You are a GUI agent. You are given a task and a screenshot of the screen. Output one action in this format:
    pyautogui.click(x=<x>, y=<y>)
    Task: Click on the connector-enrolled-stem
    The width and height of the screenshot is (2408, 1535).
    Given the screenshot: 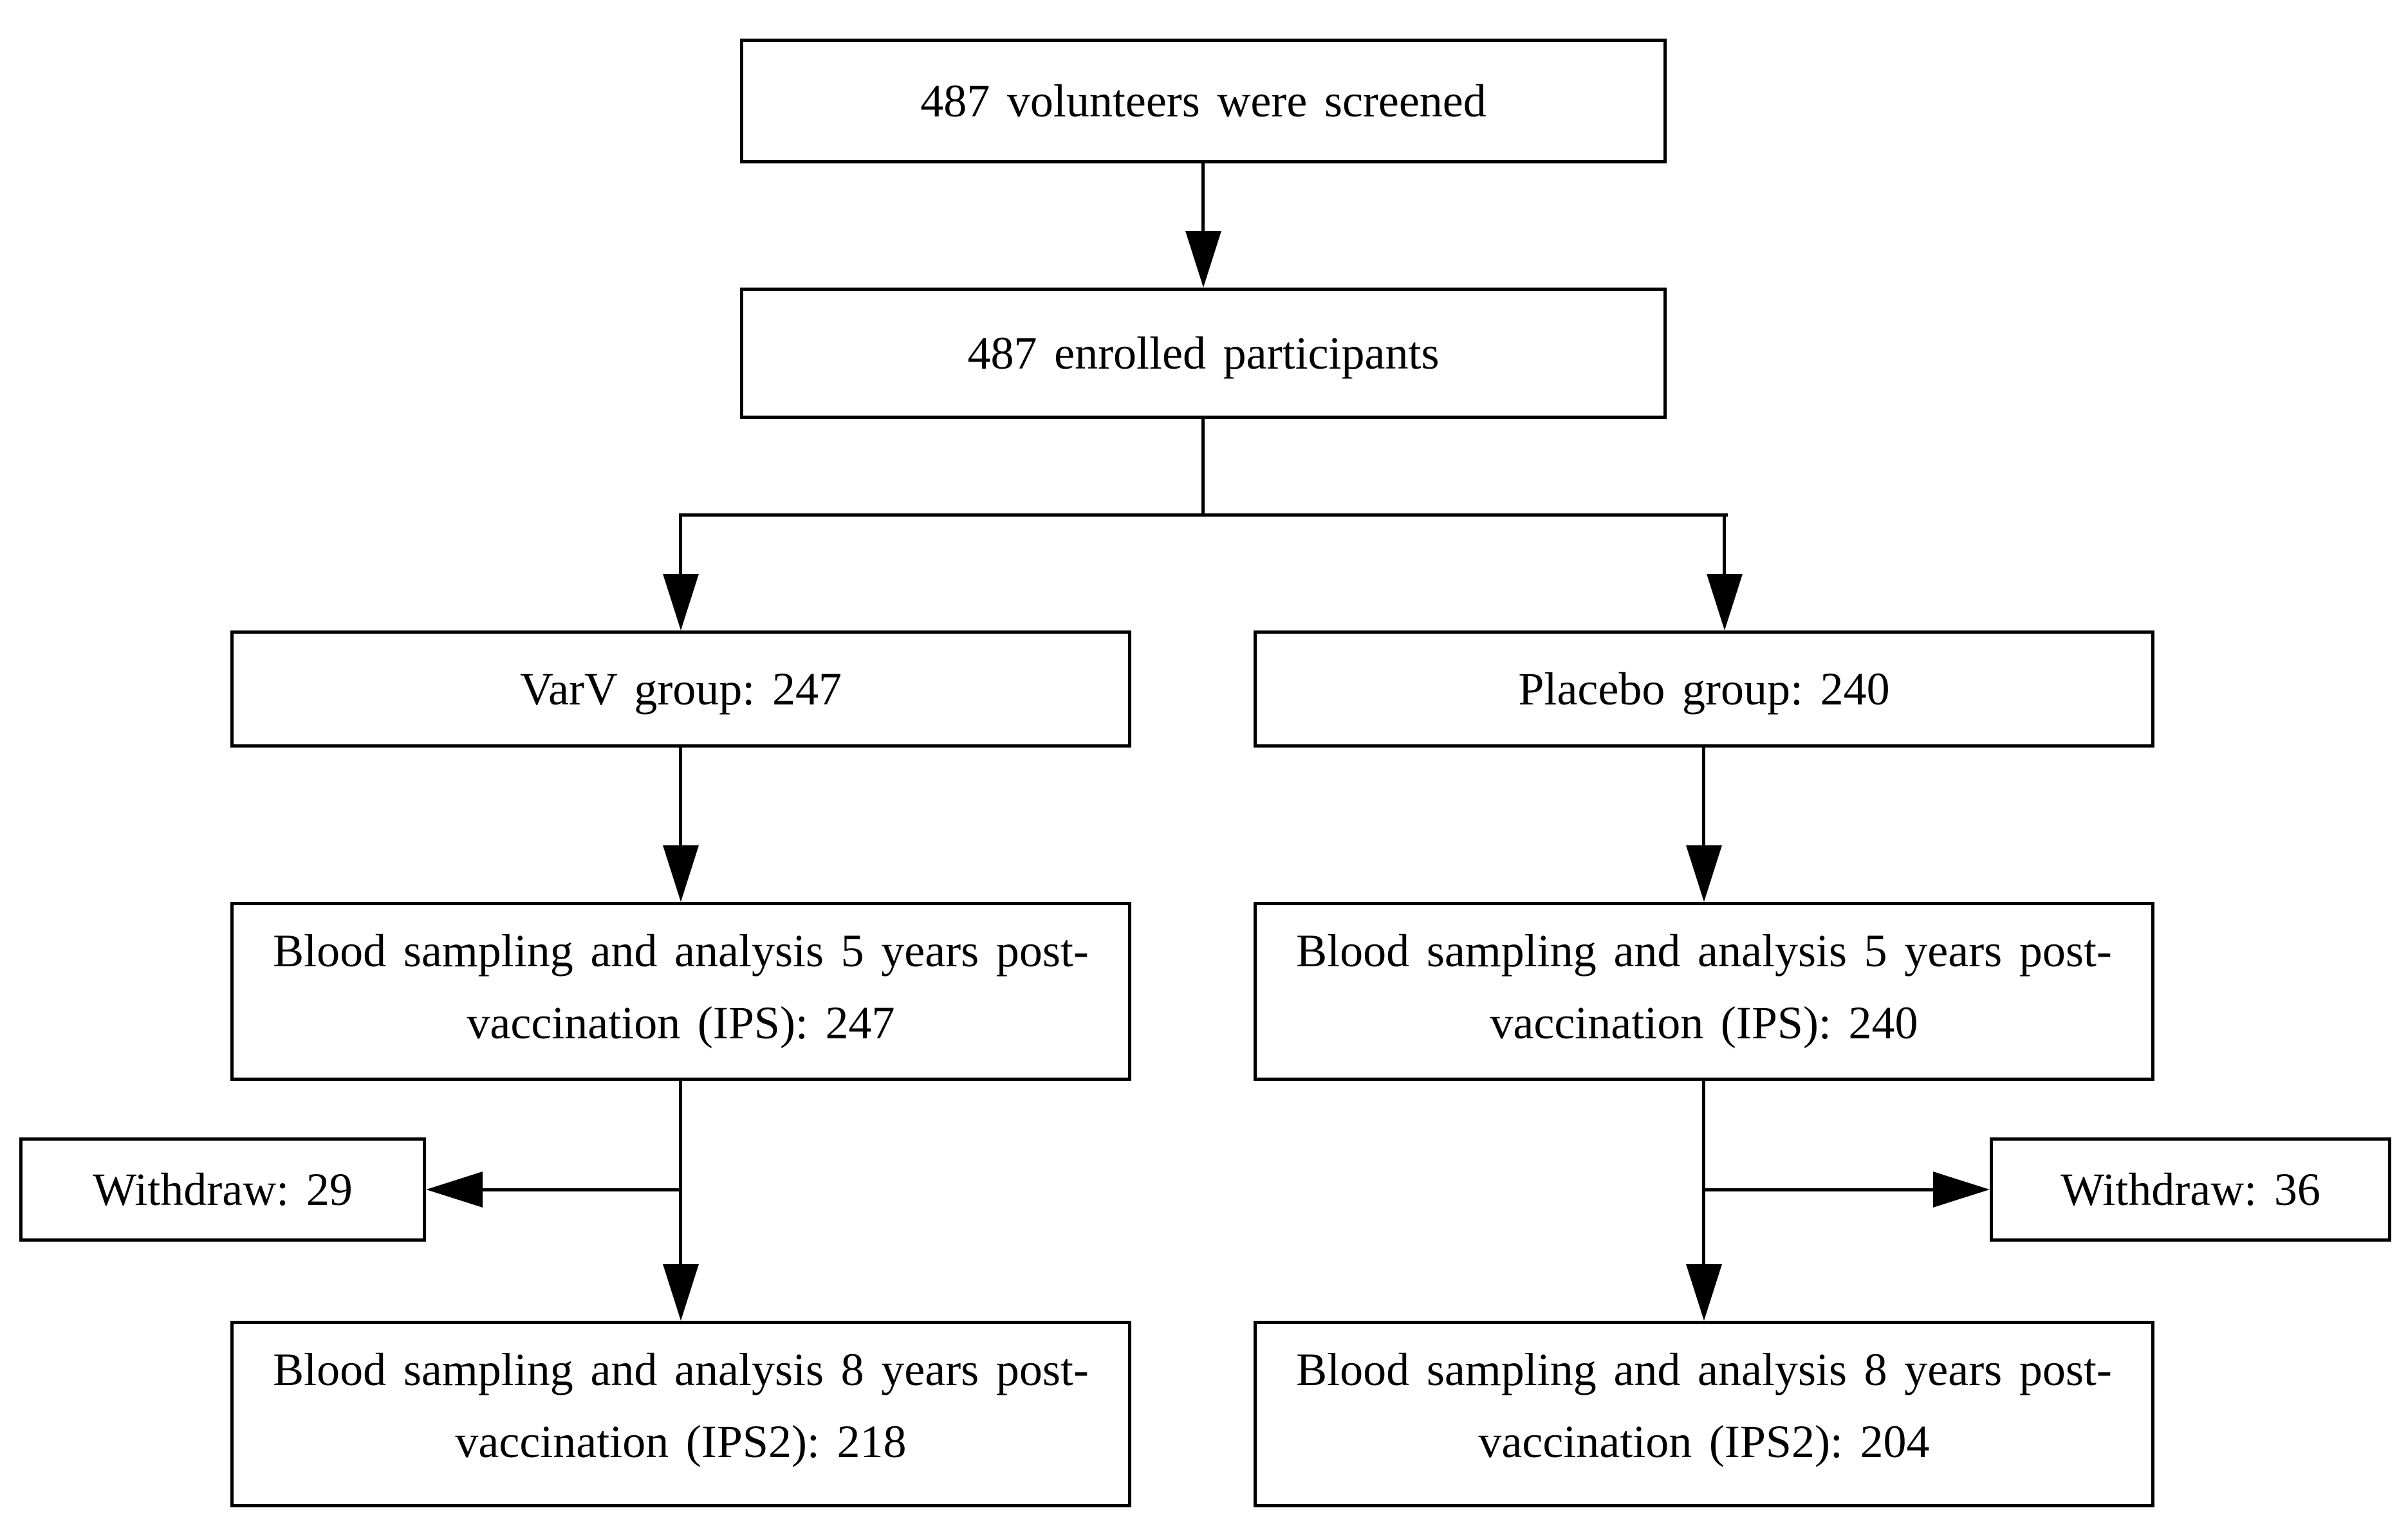 What is the action you would take?
    pyautogui.click(x=1203, y=467)
    